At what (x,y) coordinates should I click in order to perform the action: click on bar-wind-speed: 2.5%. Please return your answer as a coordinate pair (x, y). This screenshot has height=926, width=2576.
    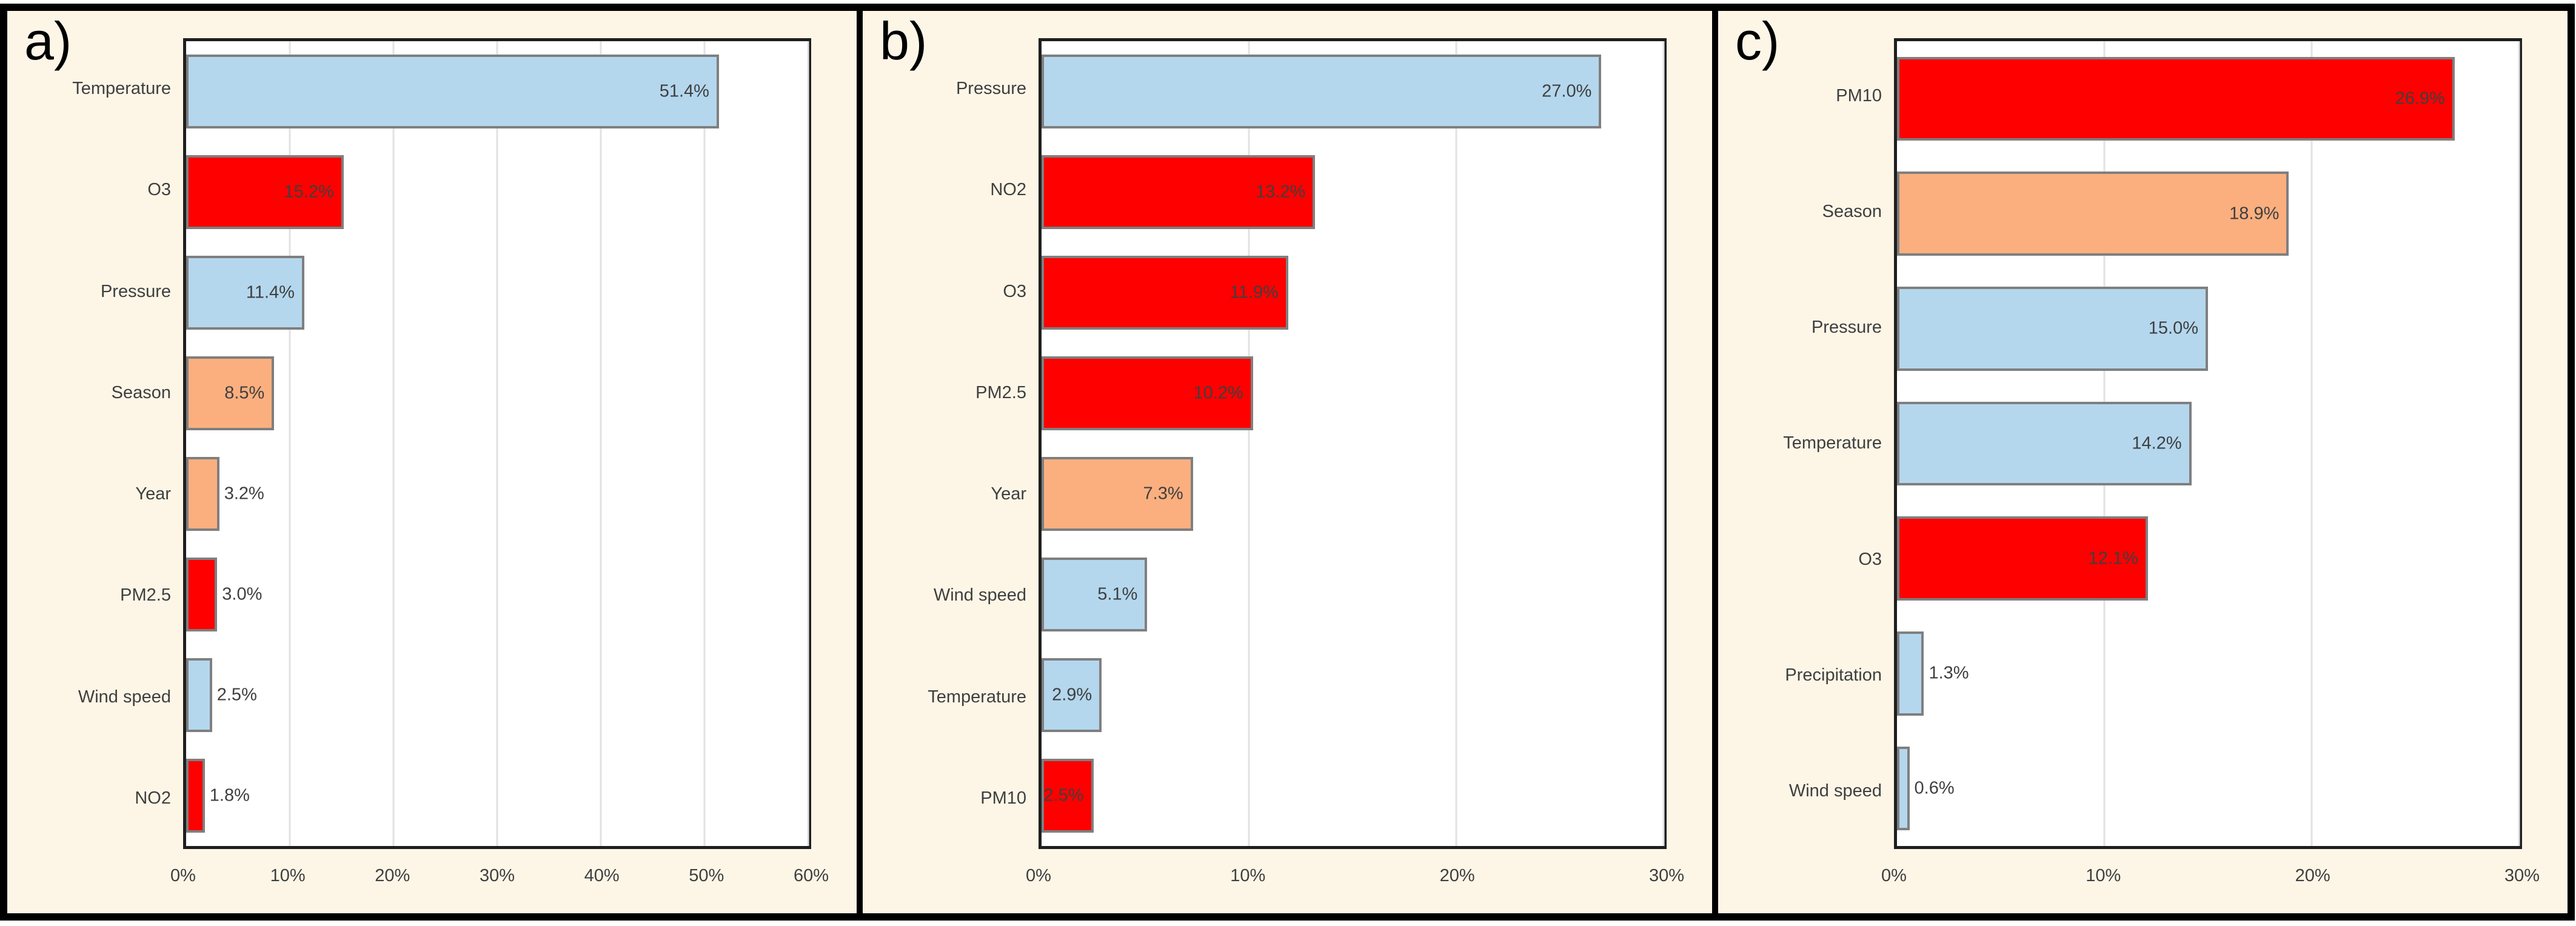
    Looking at the image, I should click on (221, 695).